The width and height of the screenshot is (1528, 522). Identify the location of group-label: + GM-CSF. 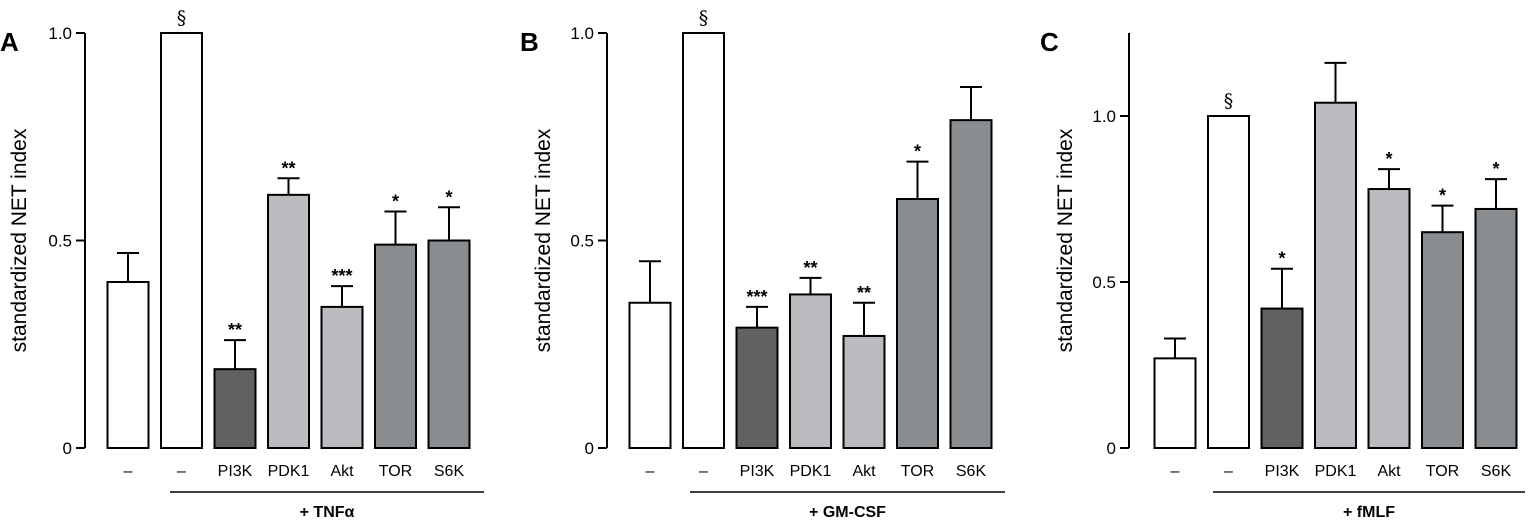
(847, 512).